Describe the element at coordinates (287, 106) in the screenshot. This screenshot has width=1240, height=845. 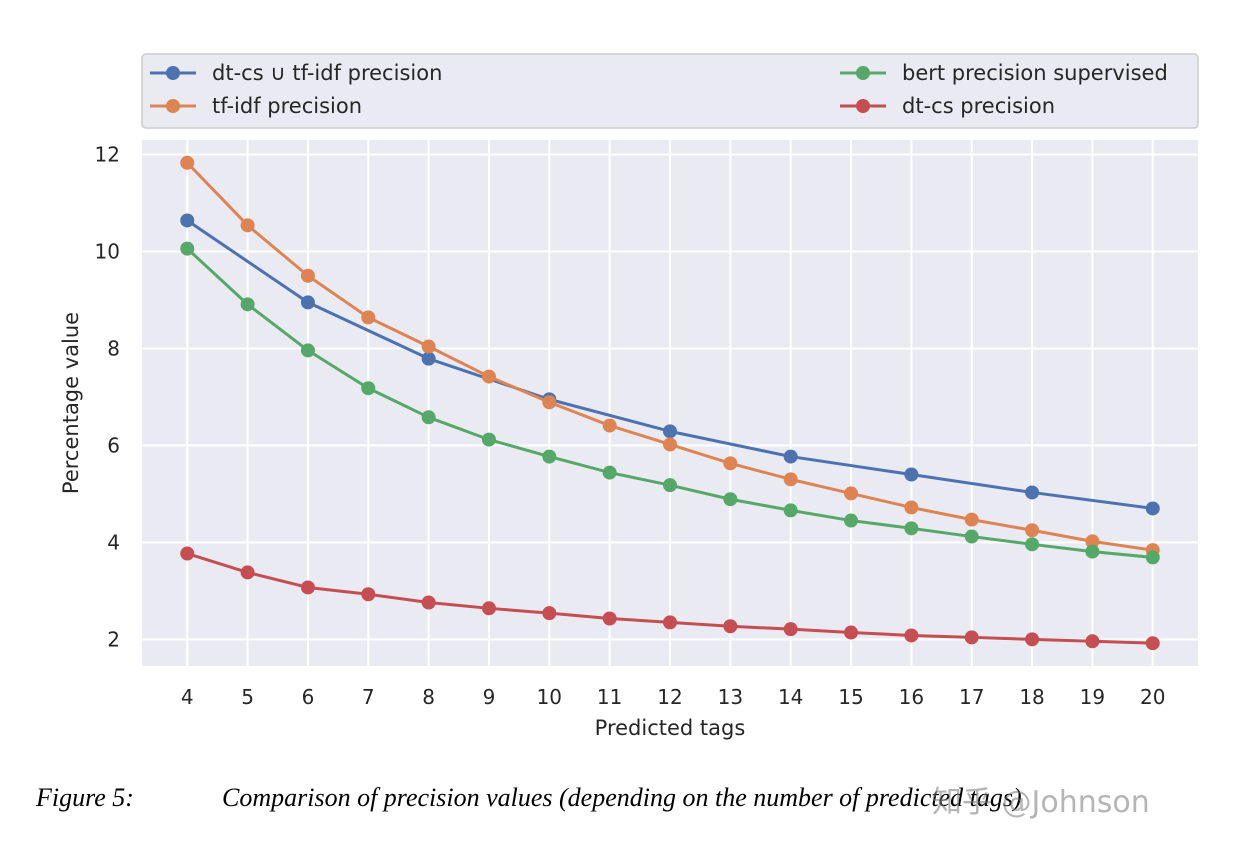
I see `legend-label: tf-idf precision` at that location.